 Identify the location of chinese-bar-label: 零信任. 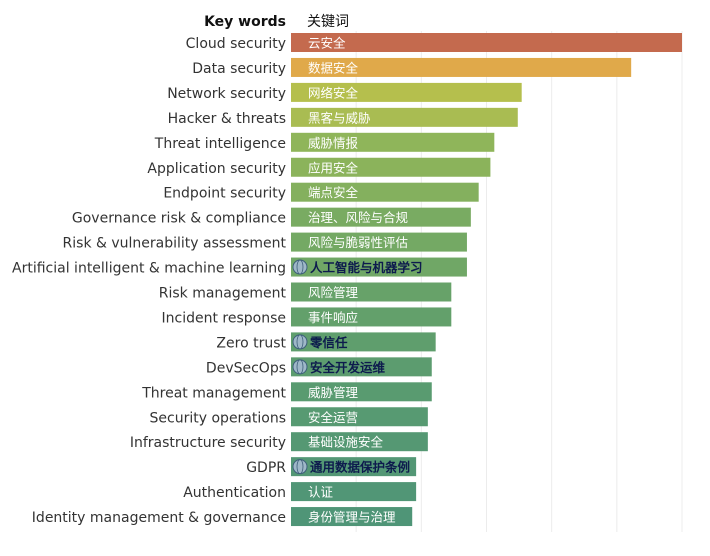
(328, 342).